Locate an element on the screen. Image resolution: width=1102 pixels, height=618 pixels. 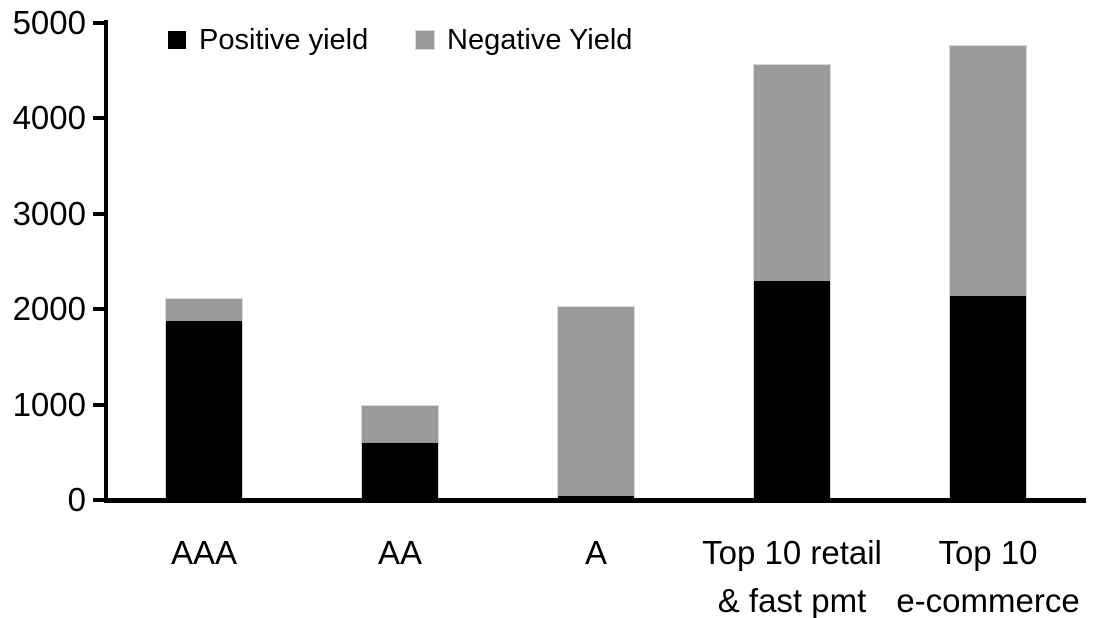
x-axis-category-label: A is located at coordinates (595, 552).